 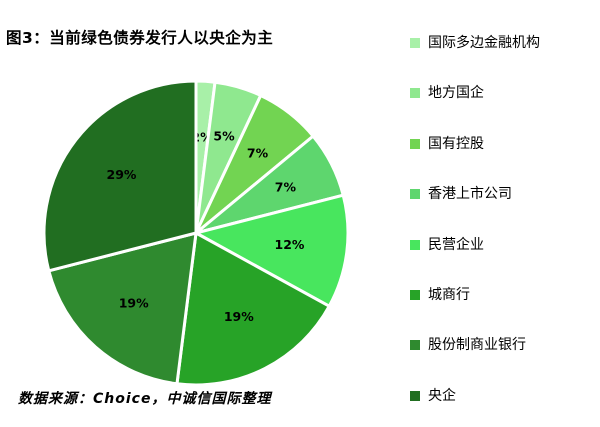 I want to click on legend-item-7: 股份制商业银行, so click(x=503, y=351).